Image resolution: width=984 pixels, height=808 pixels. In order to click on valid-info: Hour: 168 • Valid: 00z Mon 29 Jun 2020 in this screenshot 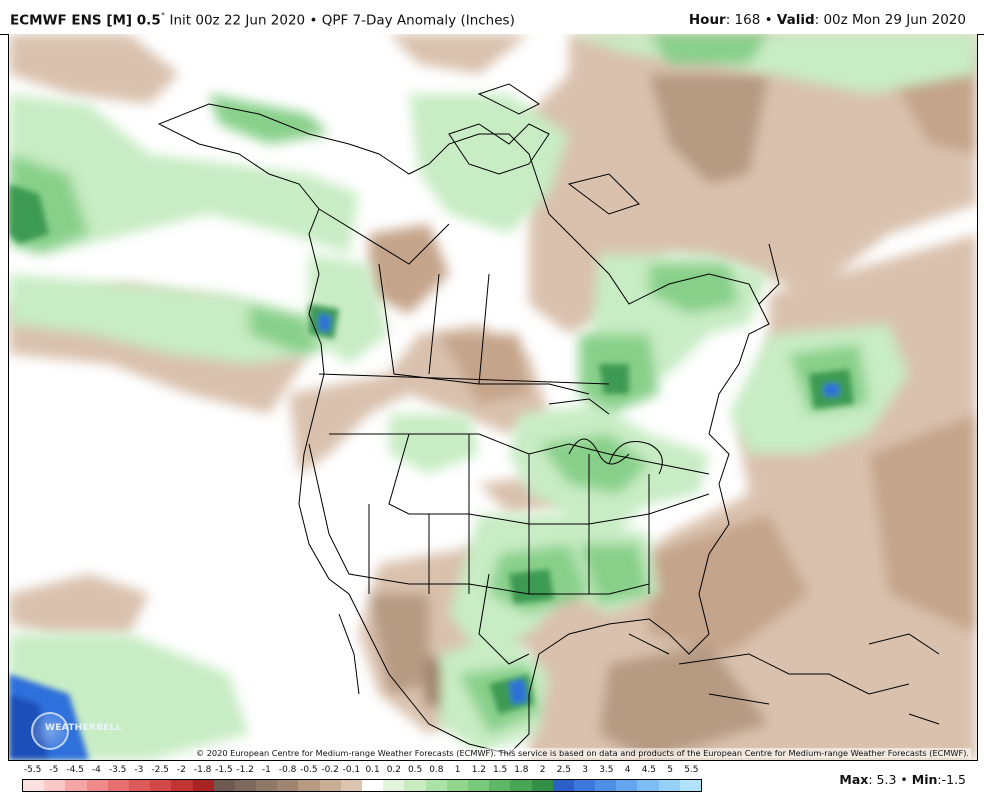, I will do `click(827, 20)`.